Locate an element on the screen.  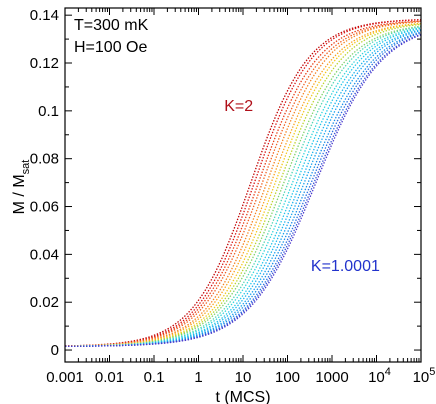
y-axis-title: M / Msat is located at coordinates (21, 187).